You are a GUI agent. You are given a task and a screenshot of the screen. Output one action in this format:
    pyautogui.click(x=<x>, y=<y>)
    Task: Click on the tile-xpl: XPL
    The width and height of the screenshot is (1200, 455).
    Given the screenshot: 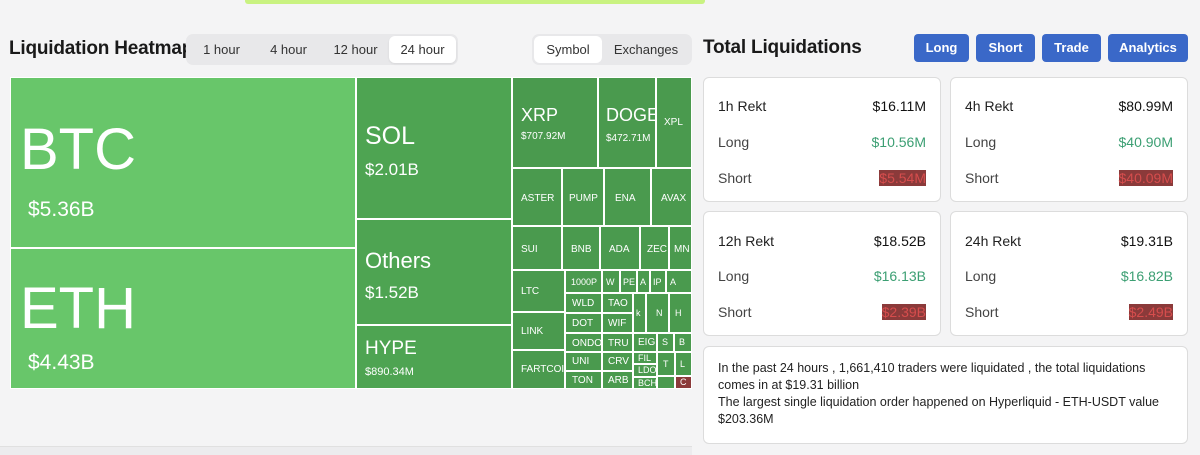 What is the action you would take?
    pyautogui.click(x=674, y=122)
    